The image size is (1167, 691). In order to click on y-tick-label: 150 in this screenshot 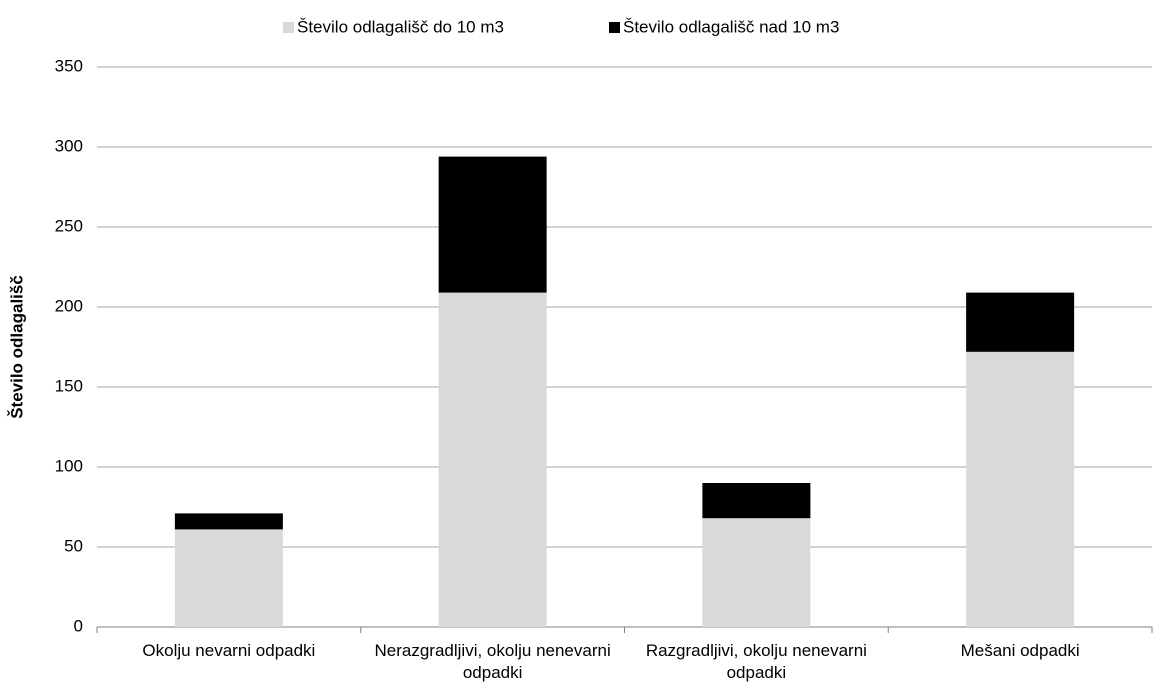, I will do `click(69, 385)`.